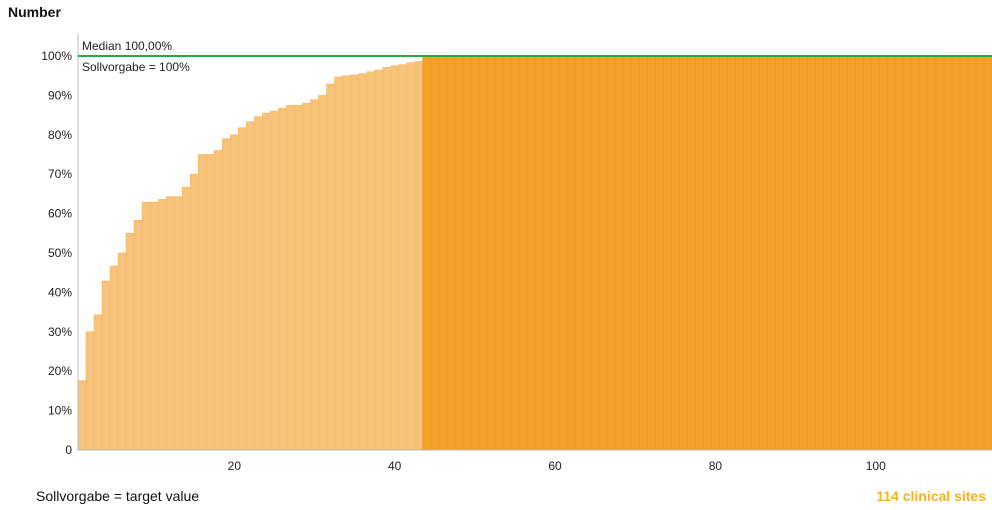  What do you see at coordinates (716, 466) in the screenshot?
I see `x-tick-label: 80` at bounding box center [716, 466].